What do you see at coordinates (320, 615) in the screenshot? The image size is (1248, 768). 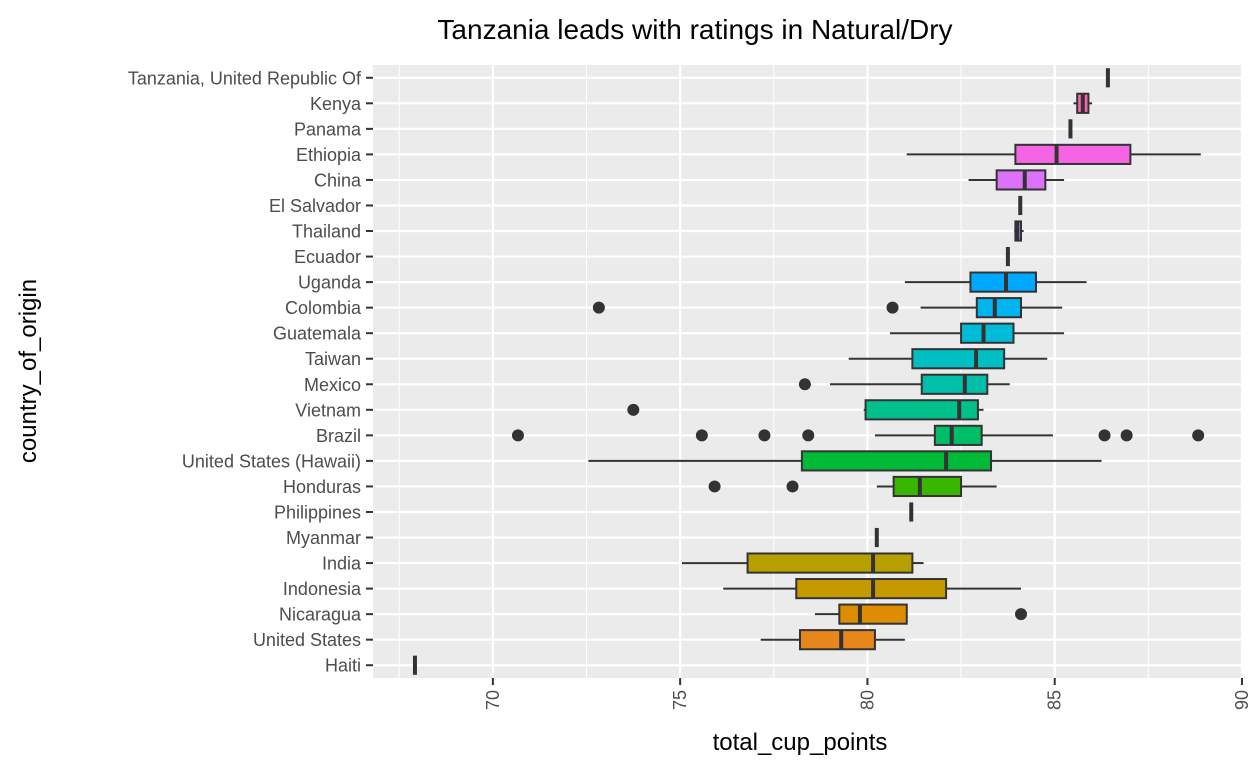 I see `y-tick-label: Nicaragua` at bounding box center [320, 615].